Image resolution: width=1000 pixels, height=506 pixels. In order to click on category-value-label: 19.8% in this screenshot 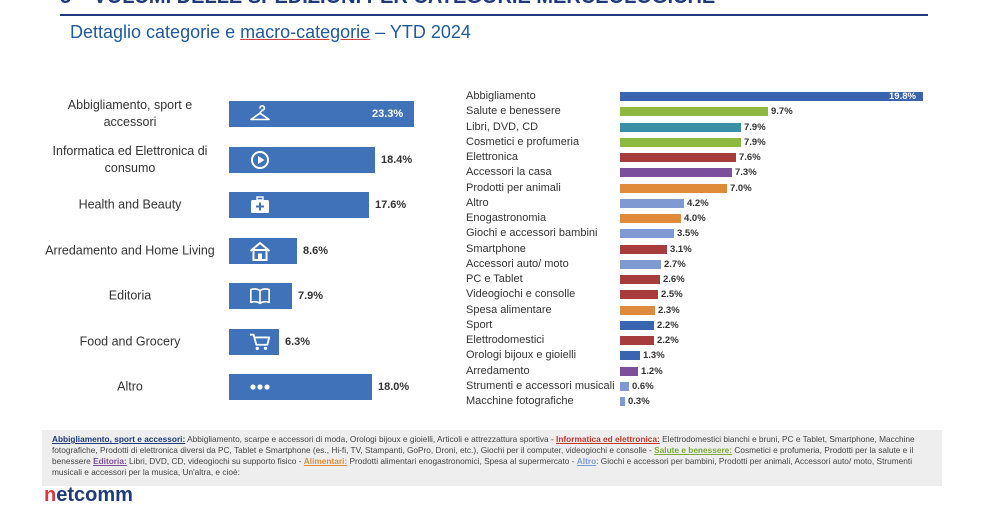, I will do `click(902, 96)`.